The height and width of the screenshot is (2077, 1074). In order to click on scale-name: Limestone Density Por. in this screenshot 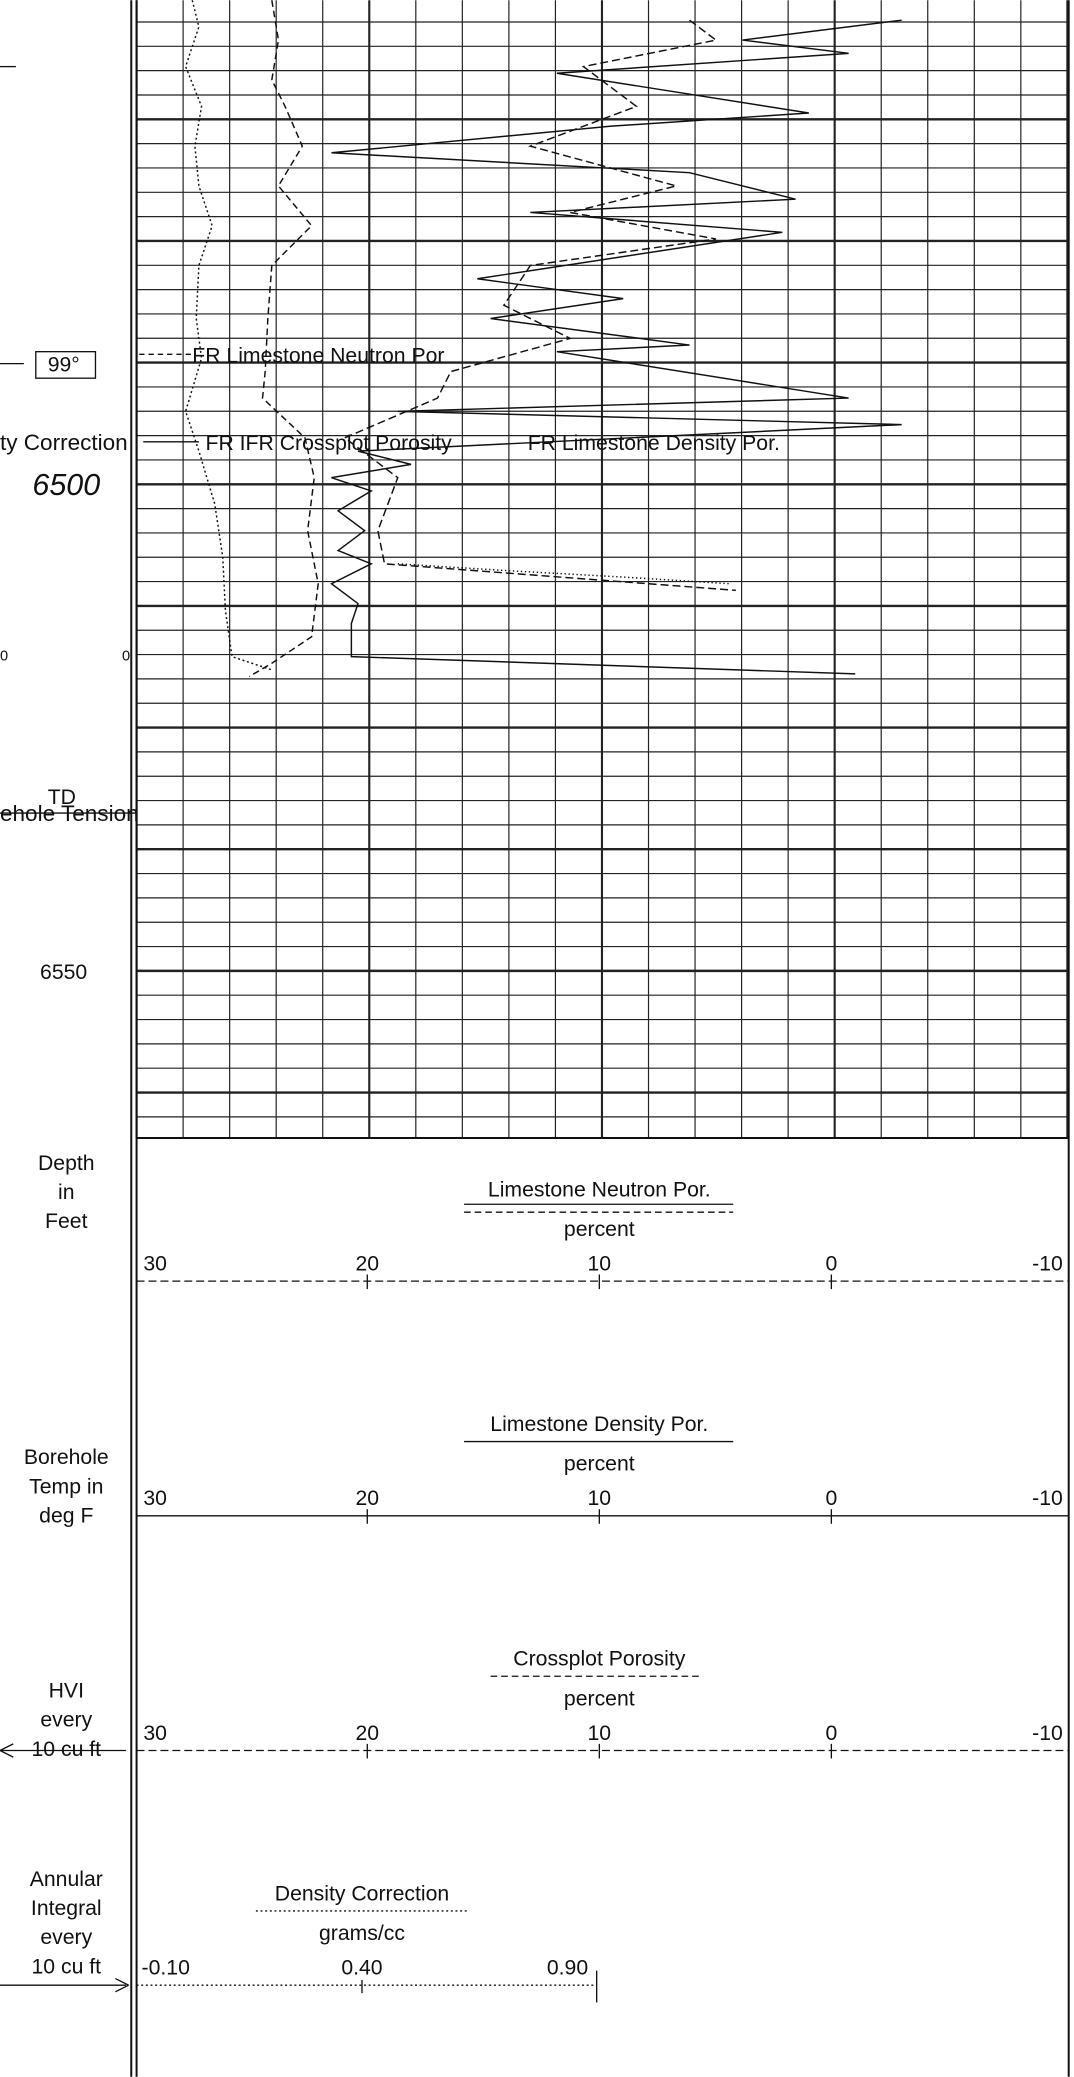, I will do `click(599, 1424)`.